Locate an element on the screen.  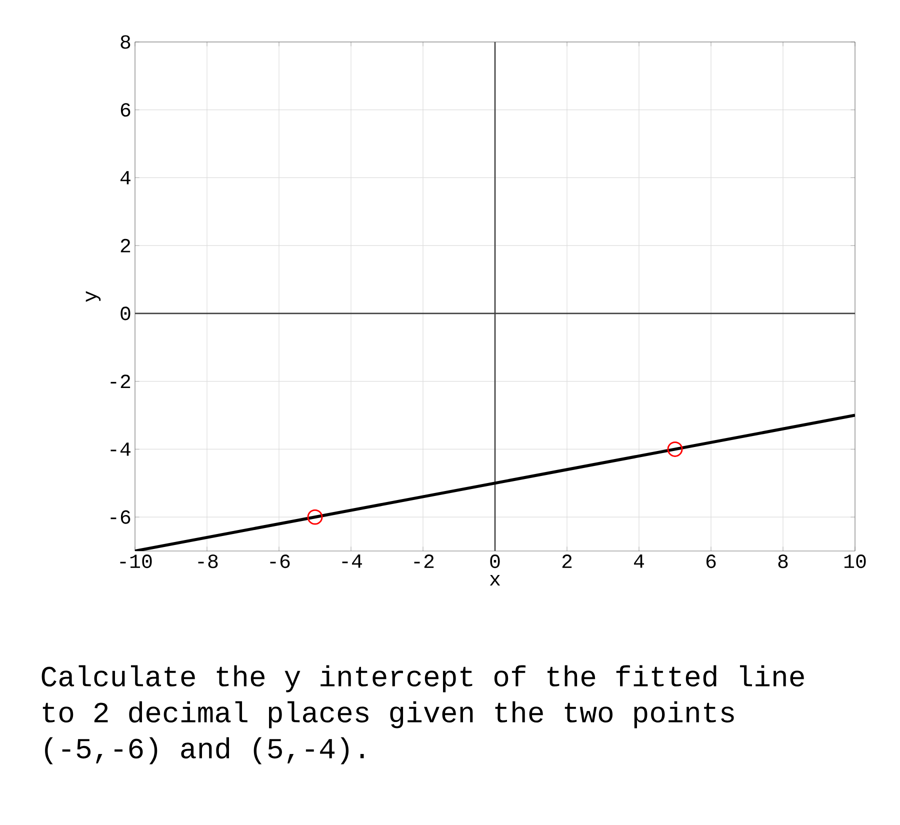
x-tick-label: -2 is located at coordinates (424, 561).